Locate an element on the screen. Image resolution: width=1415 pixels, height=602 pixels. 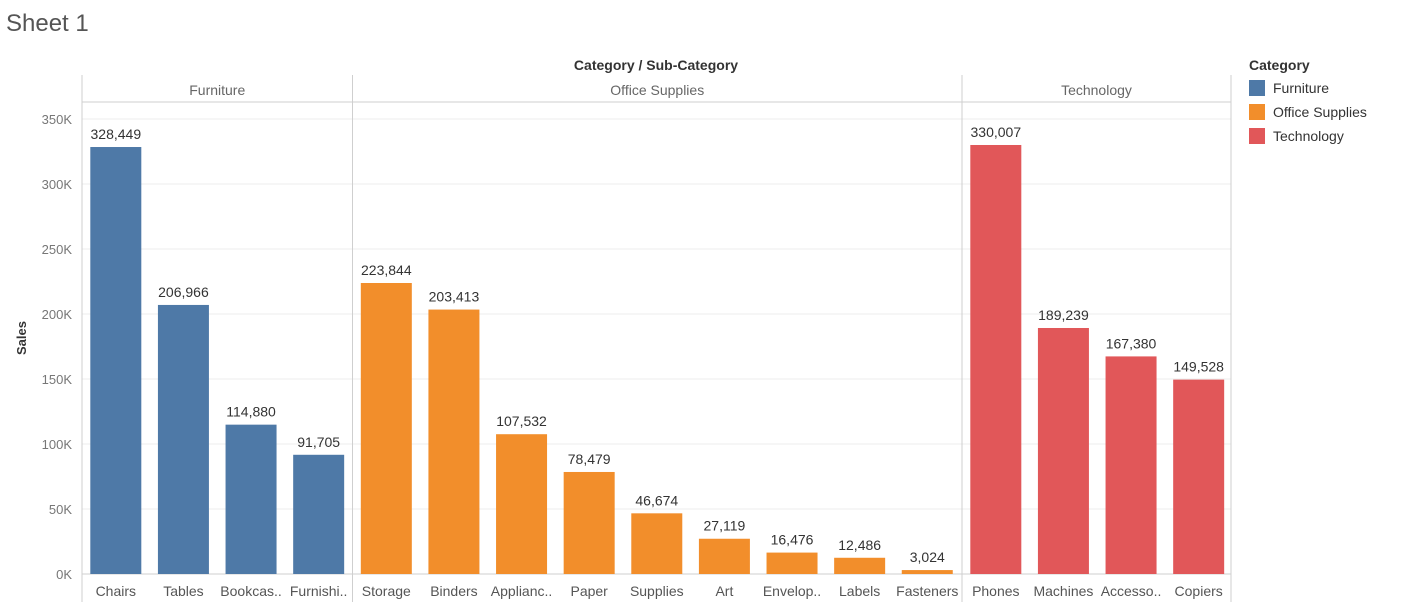
bar-value-label: 328,449 is located at coordinates (116, 134).